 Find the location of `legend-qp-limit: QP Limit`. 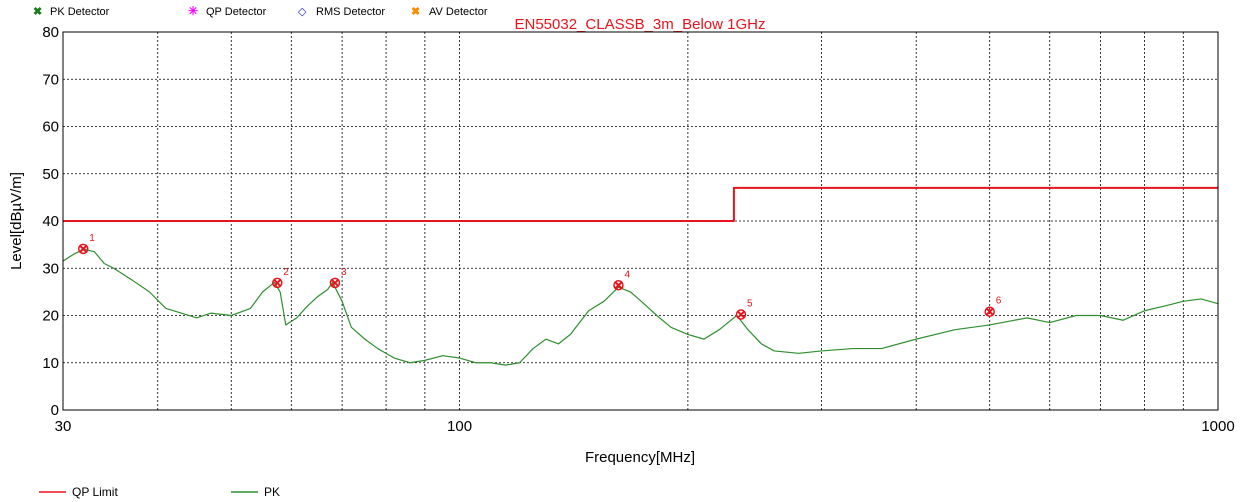

legend-qp-limit: QP Limit is located at coordinates (78, 492).